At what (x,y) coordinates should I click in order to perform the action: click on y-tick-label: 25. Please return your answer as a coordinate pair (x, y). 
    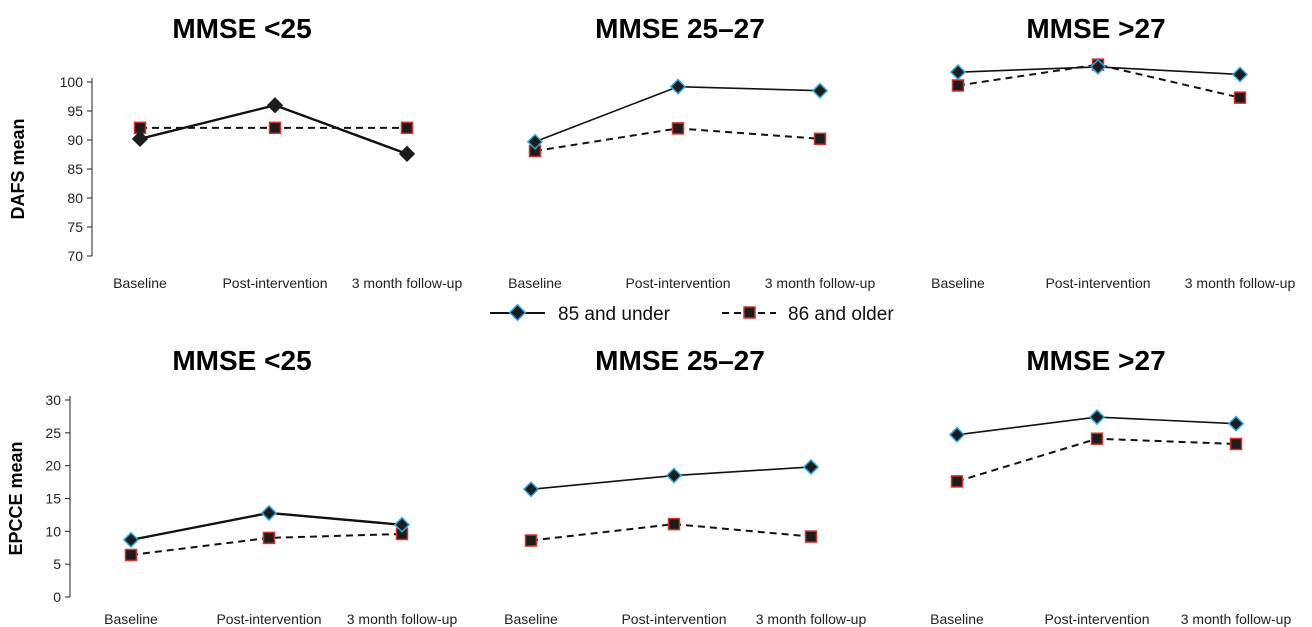
    Looking at the image, I should click on (53, 433).